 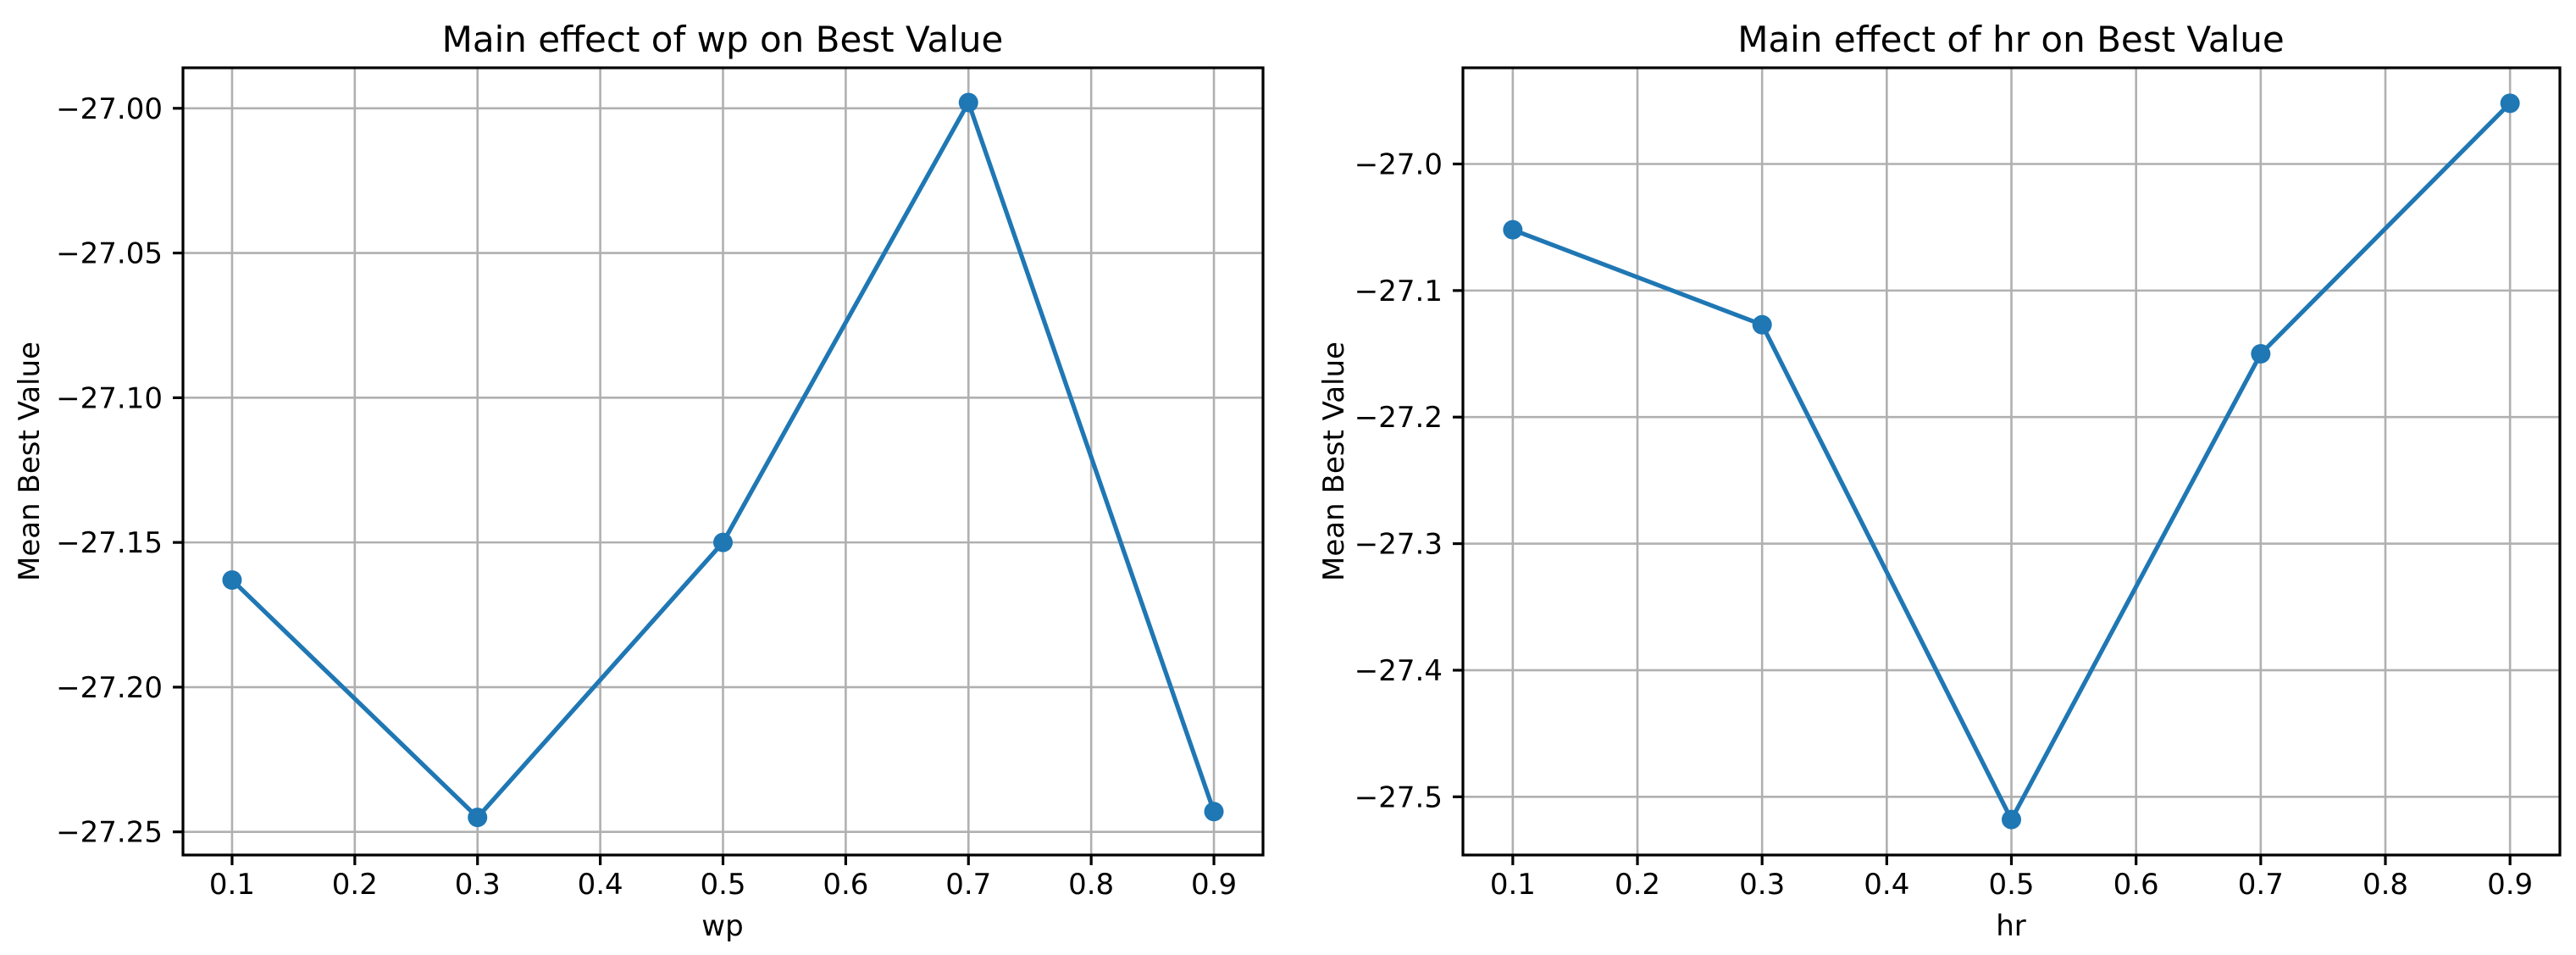 I want to click on chart-title-wp: Main effect of wp on Best Value, so click(x=723, y=39).